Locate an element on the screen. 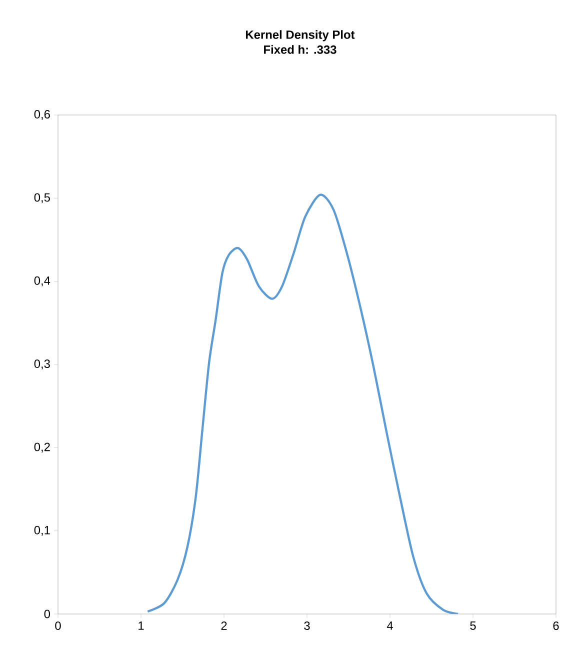 This screenshot has height=664, width=581. chart-subtitle: Fixed h: .333 is located at coordinates (300, 49).